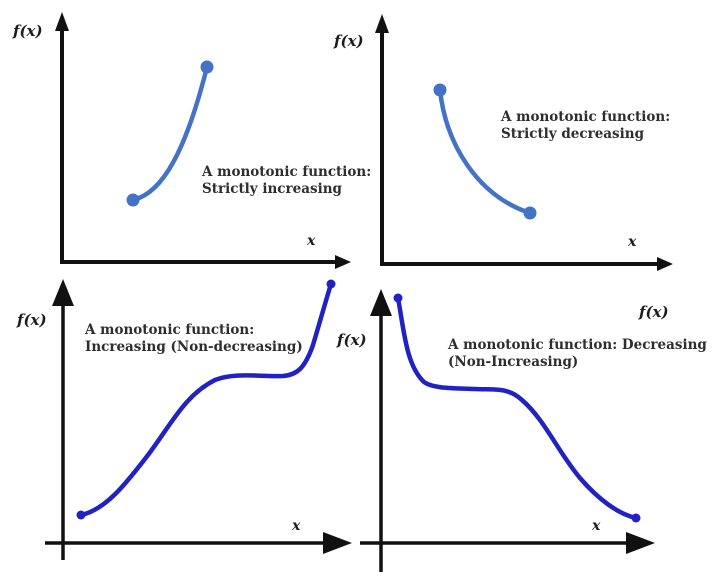 The height and width of the screenshot is (576, 720). Describe the element at coordinates (577, 345) in the screenshot. I see `caption-line-1: A monotonic function: Decreasing` at that location.